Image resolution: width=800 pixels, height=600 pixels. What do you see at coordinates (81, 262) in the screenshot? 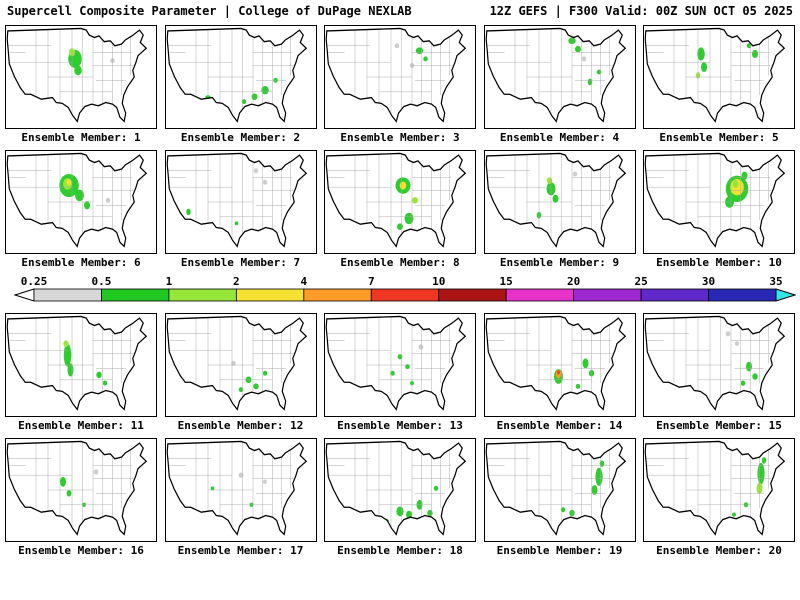
I see `ensemble-member-label: Ensemble Member: 6` at bounding box center [81, 262].